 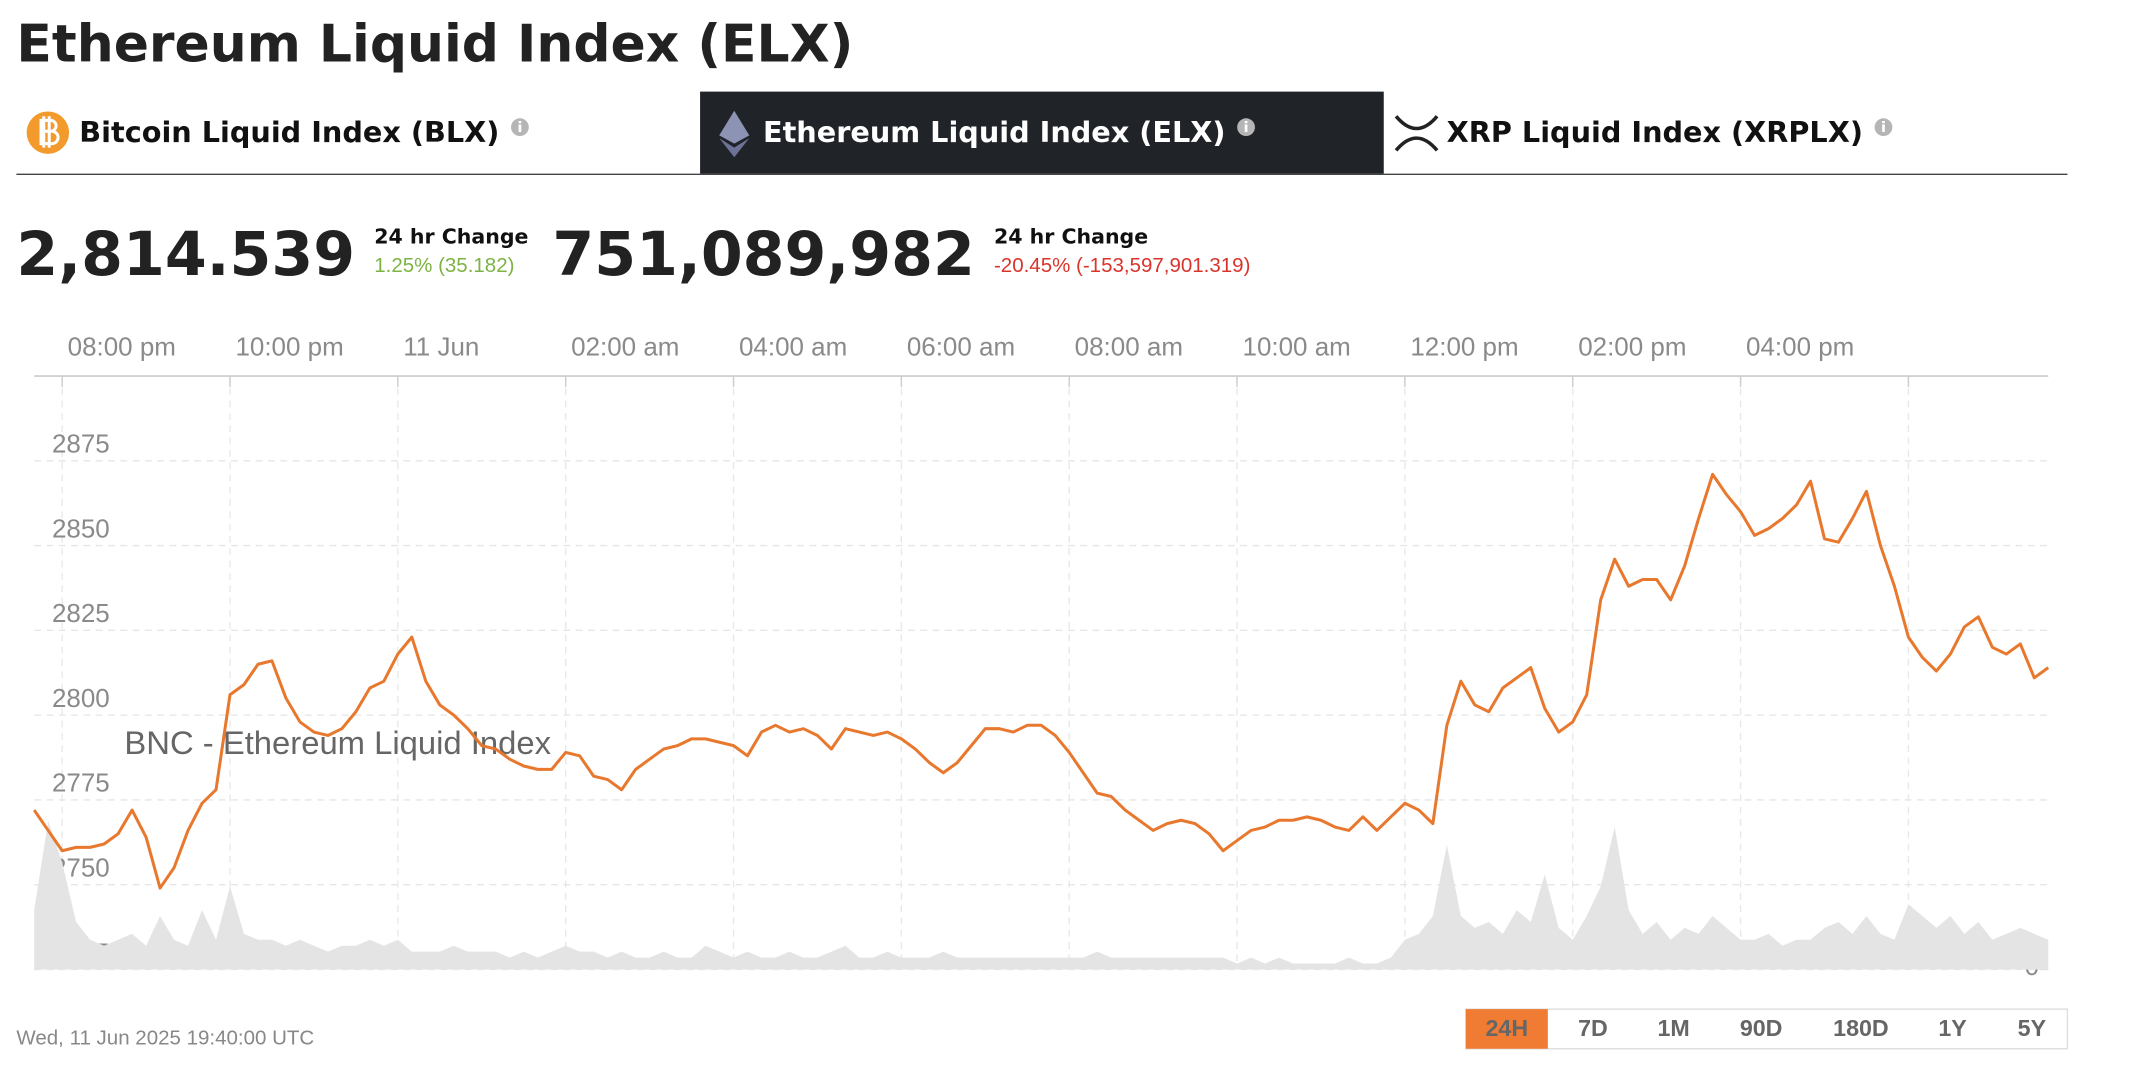 I want to click on x-tick-label: 10:00 pm, so click(x=289, y=347).